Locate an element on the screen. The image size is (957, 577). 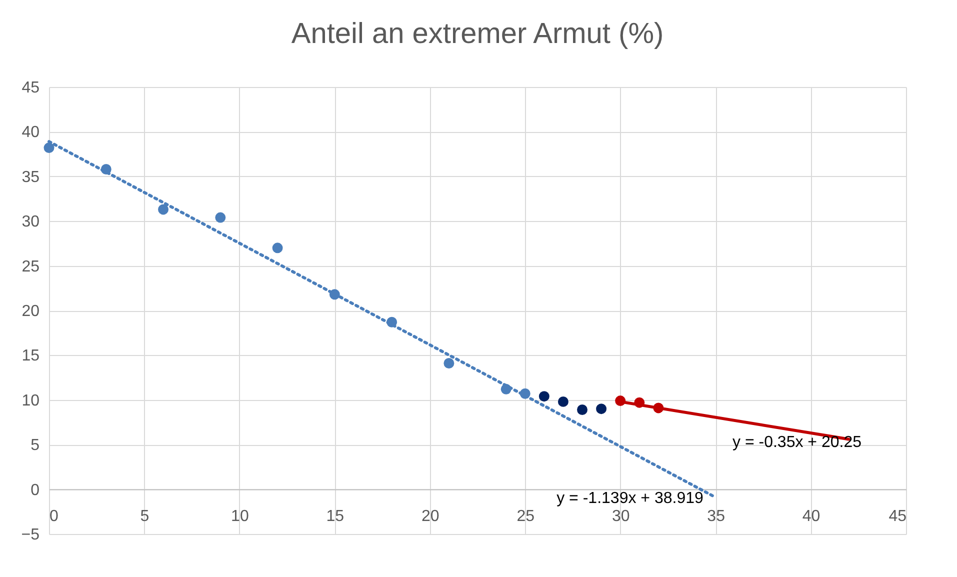
x-tick-label: 20 is located at coordinates (430, 516).